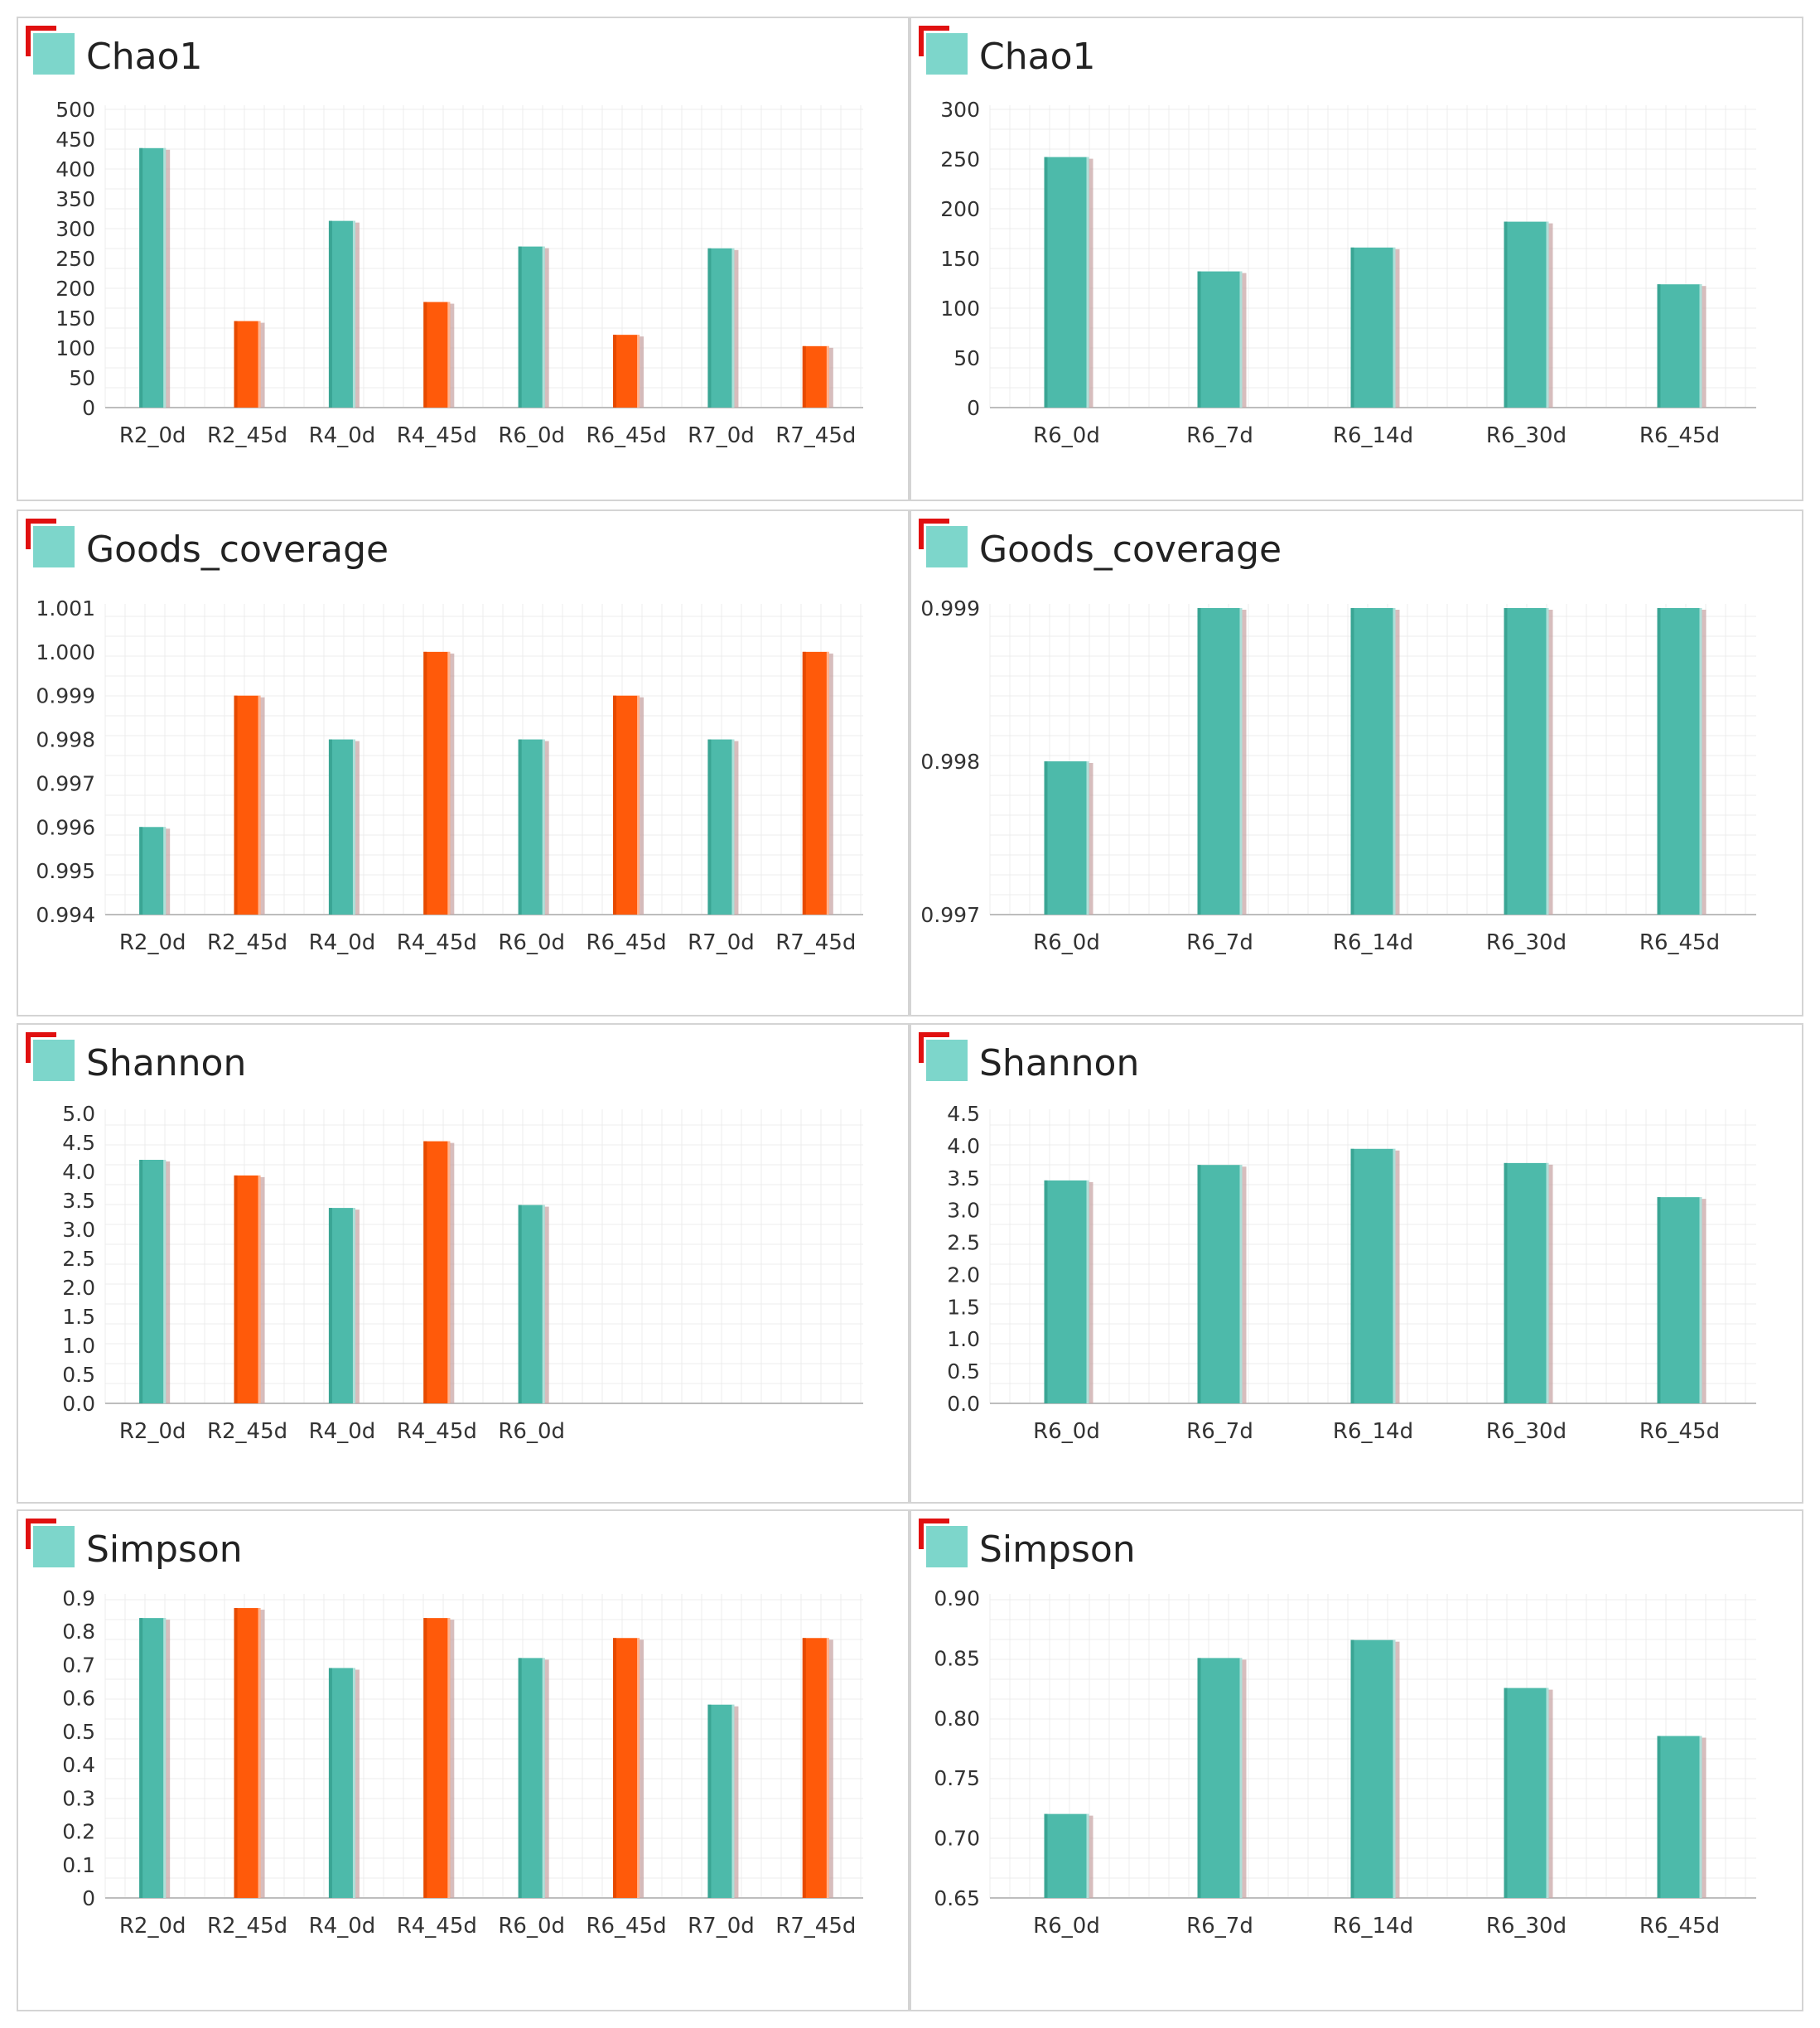 This screenshot has height=2028, width=1820. I want to click on y-tick-label: 0.80, so click(957, 1719).